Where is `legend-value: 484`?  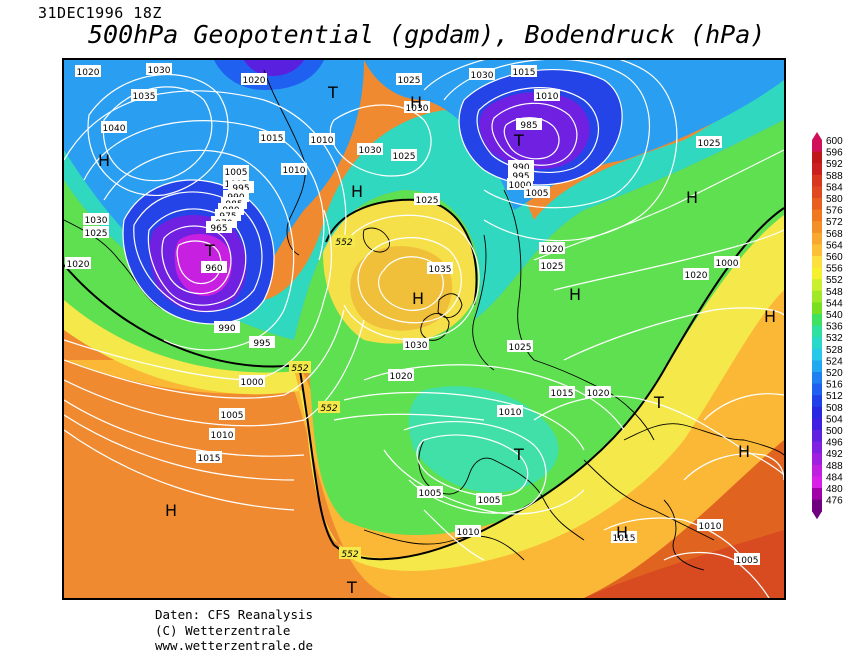 legend-value: 484 is located at coordinates (834, 477).